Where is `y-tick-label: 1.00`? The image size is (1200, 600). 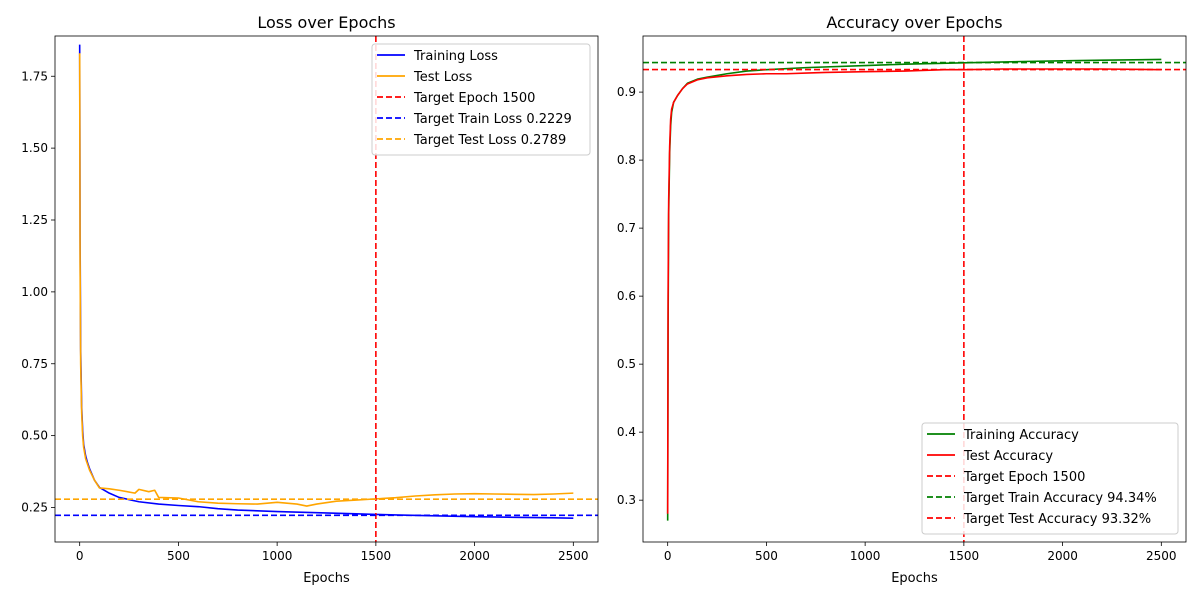 y-tick-label: 1.00 is located at coordinates (34, 292).